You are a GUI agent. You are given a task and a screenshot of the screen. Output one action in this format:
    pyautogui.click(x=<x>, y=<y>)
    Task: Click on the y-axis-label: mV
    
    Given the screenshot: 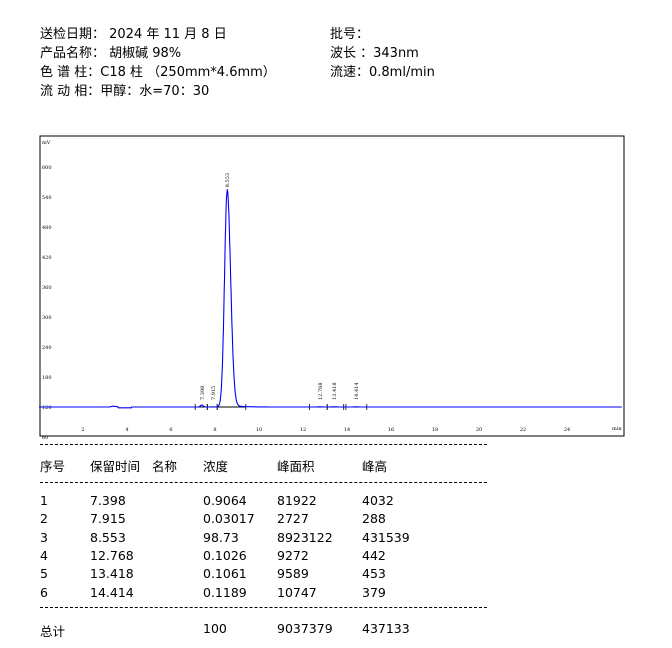 What is the action you would take?
    pyautogui.click(x=46, y=143)
    